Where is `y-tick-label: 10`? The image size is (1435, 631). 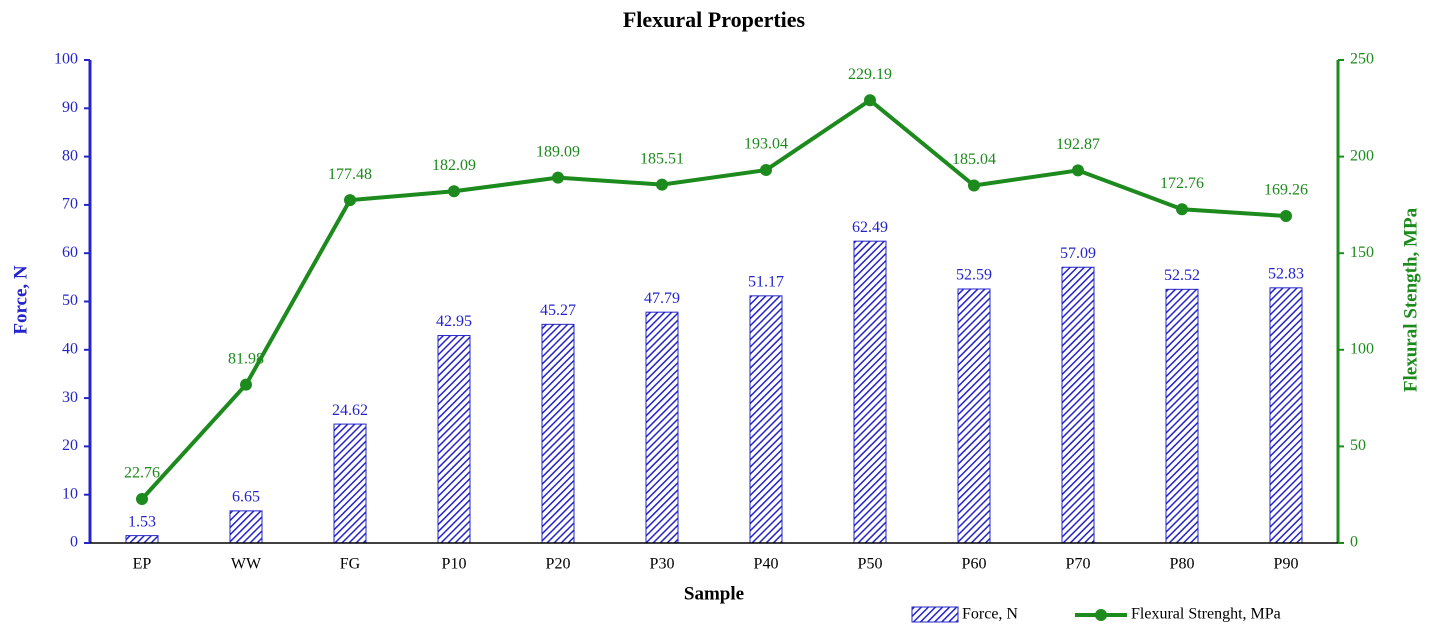
y-tick-label: 10 is located at coordinates (70, 493).